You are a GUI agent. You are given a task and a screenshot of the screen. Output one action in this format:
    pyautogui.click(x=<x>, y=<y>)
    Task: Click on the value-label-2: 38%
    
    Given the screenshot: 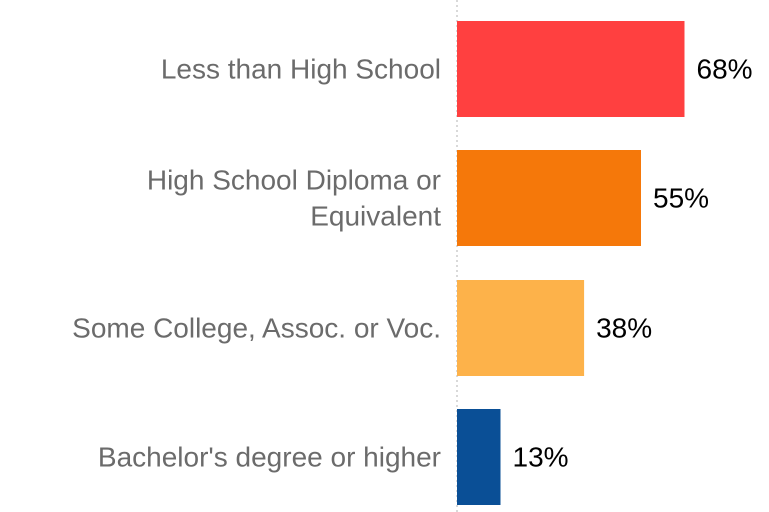 What is the action you would take?
    pyautogui.click(x=624, y=328)
    